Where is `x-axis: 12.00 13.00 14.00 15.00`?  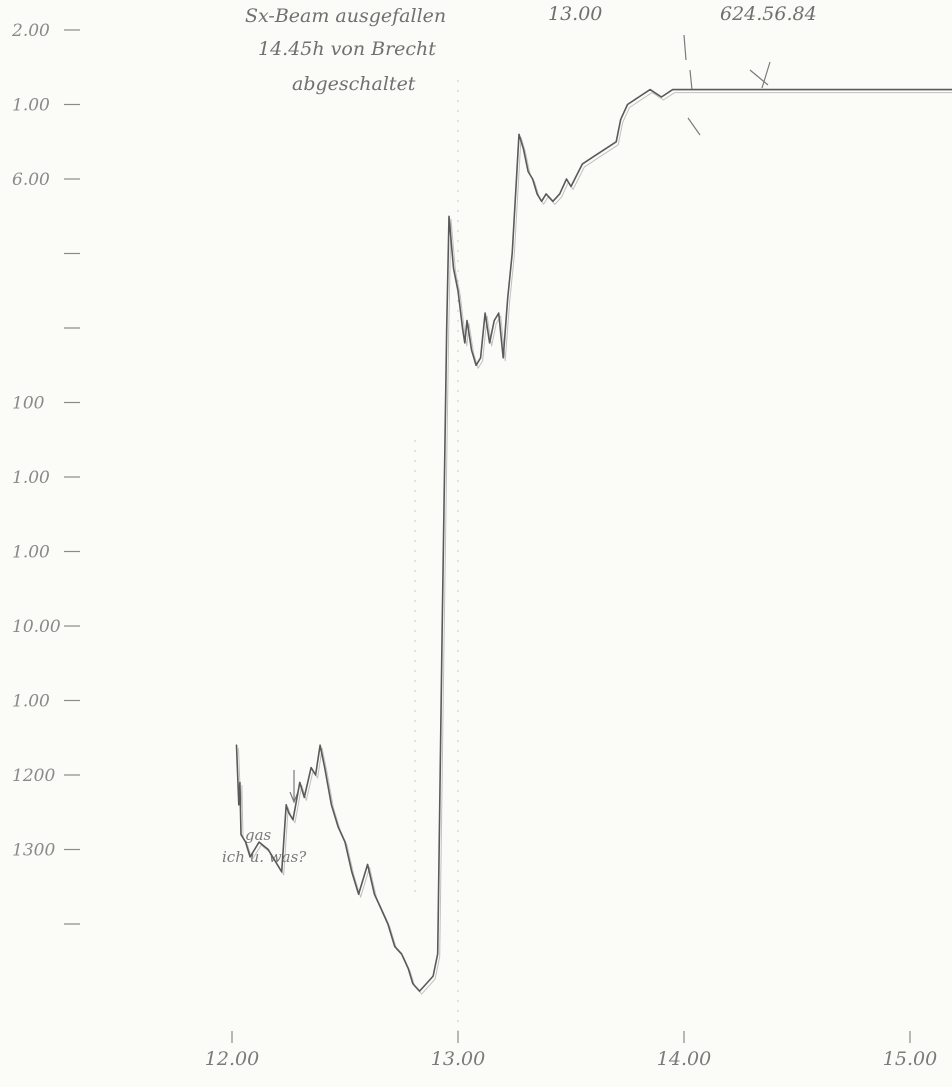
x-axis: 12.00 13.00 14.00 15.00 is located at coordinates (571, 1050).